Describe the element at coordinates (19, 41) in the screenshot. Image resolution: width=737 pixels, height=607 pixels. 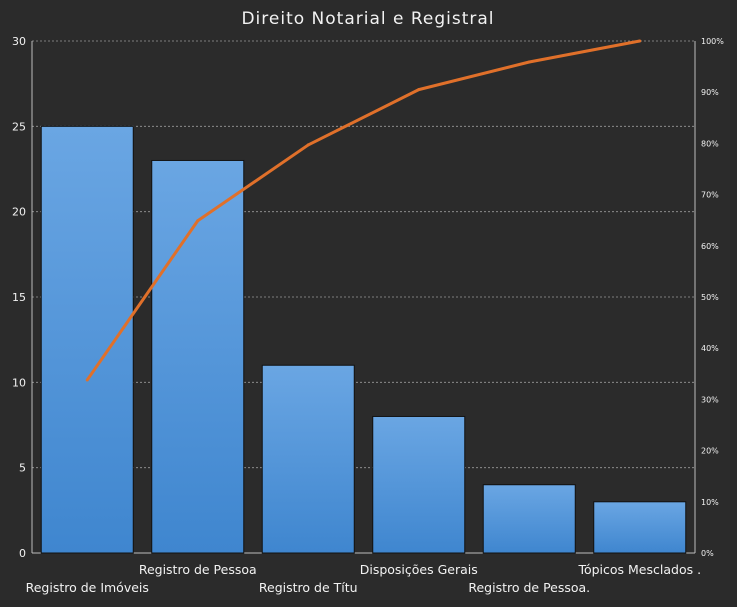
I see `y-tick-label: 30` at that location.